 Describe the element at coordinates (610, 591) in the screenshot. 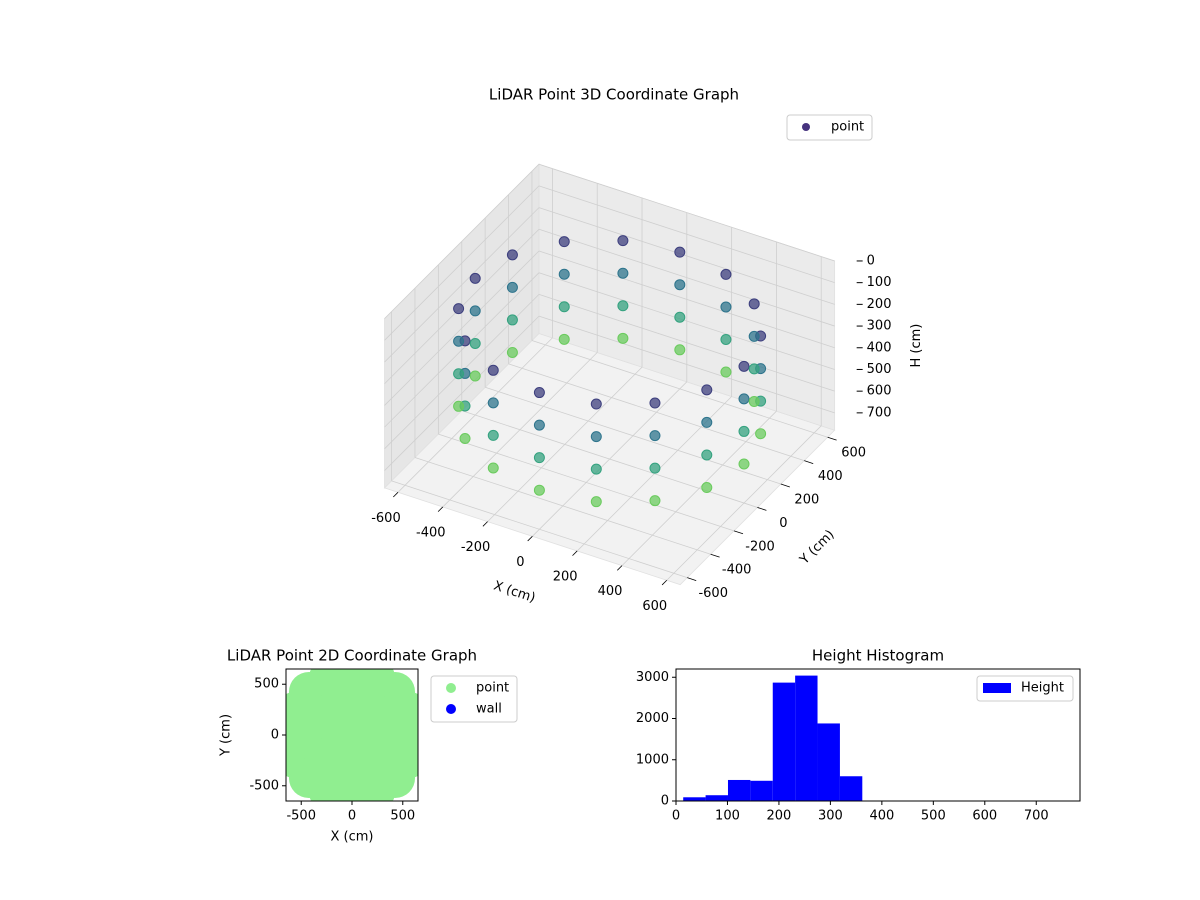

I see `x-tick-label: 400` at that location.